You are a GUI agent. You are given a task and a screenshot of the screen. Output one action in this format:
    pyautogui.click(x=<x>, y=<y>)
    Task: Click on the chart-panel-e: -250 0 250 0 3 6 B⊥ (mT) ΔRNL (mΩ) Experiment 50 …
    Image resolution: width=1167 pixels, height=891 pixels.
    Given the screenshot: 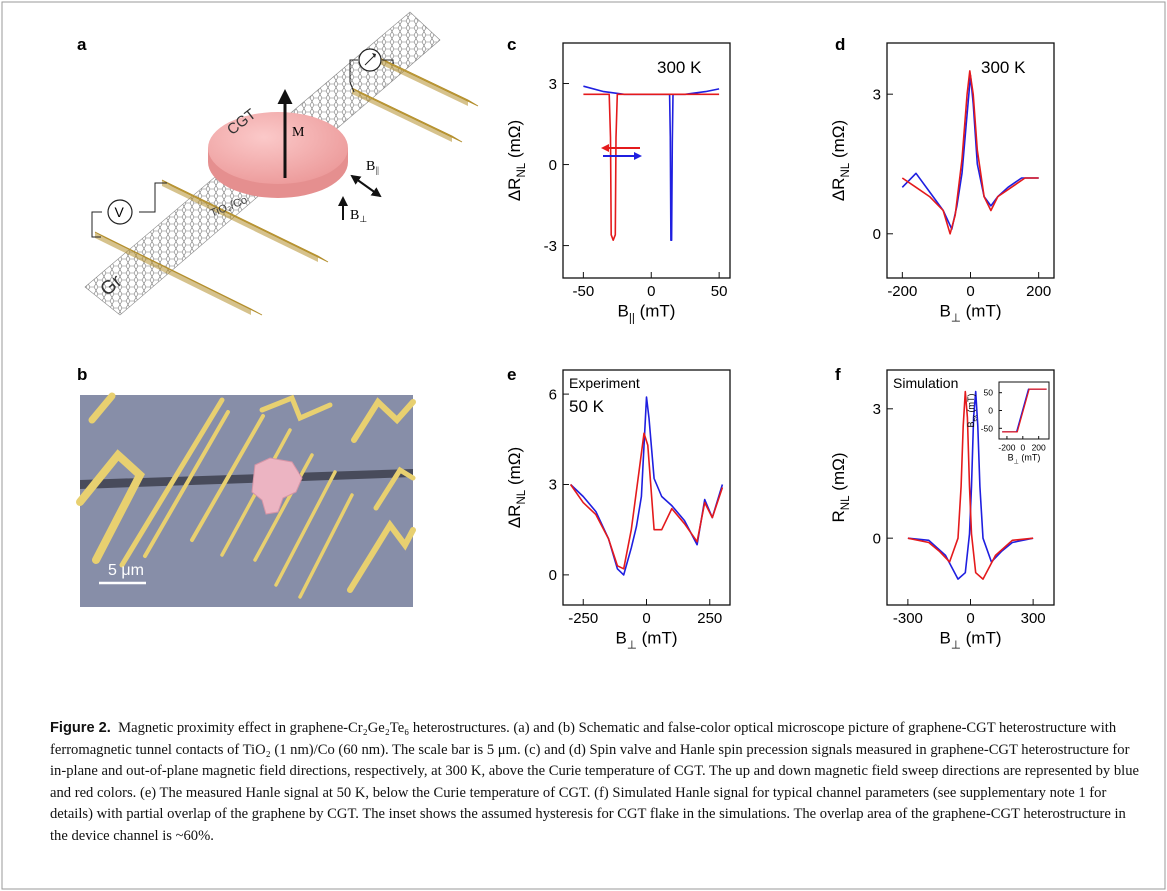 What is the action you would take?
    pyautogui.click(x=618, y=510)
    